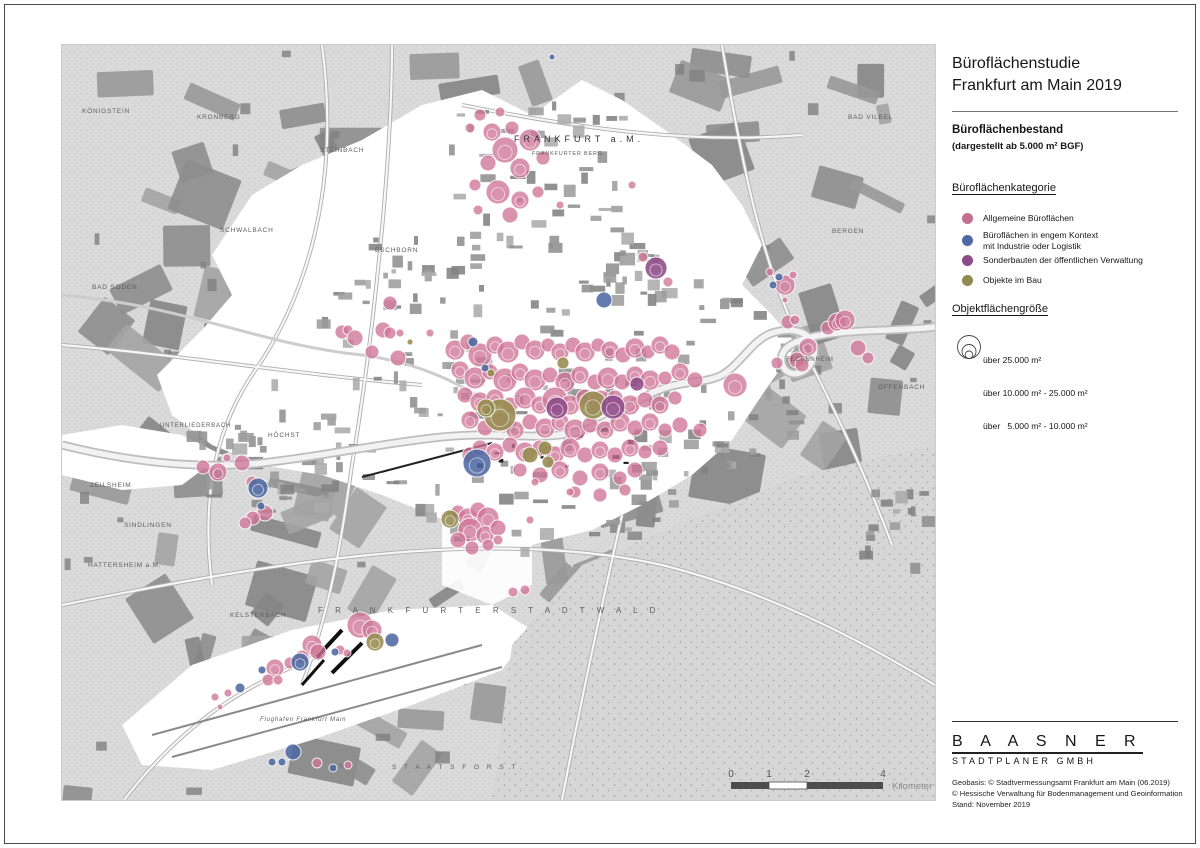 The height and width of the screenshot is (848, 1200). I want to click on svg-text: KELSTERBACH, so click(258, 615).